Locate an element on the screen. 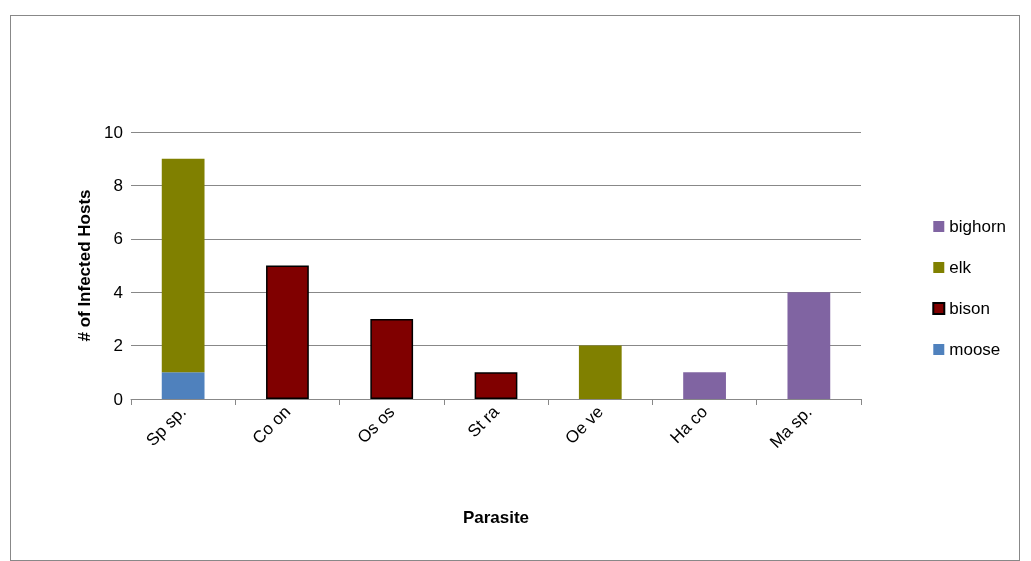 This screenshot has height=561, width=1031. y-tick-label: 2 is located at coordinates (118, 346).